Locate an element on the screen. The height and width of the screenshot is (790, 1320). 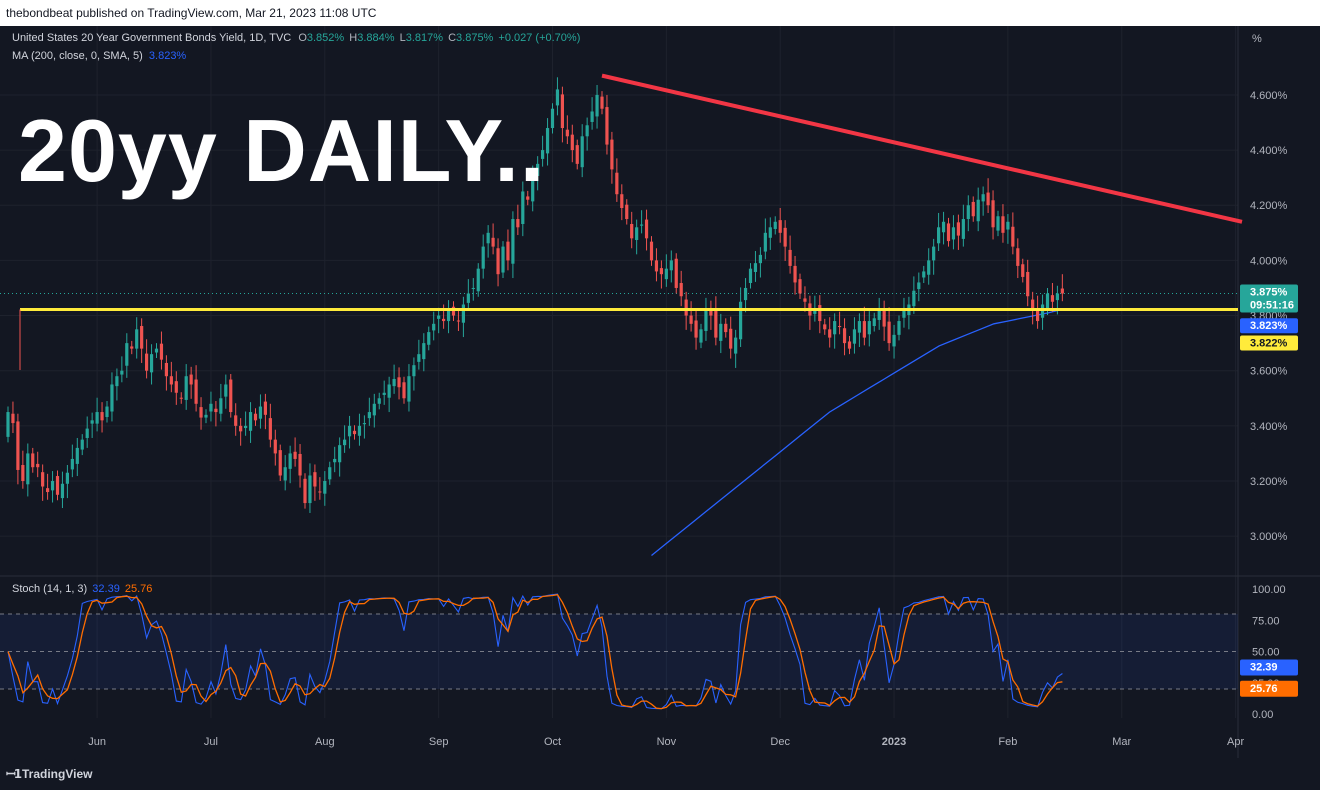
last-price-badge-text: 3.875% is located at coordinates (1269, 292).